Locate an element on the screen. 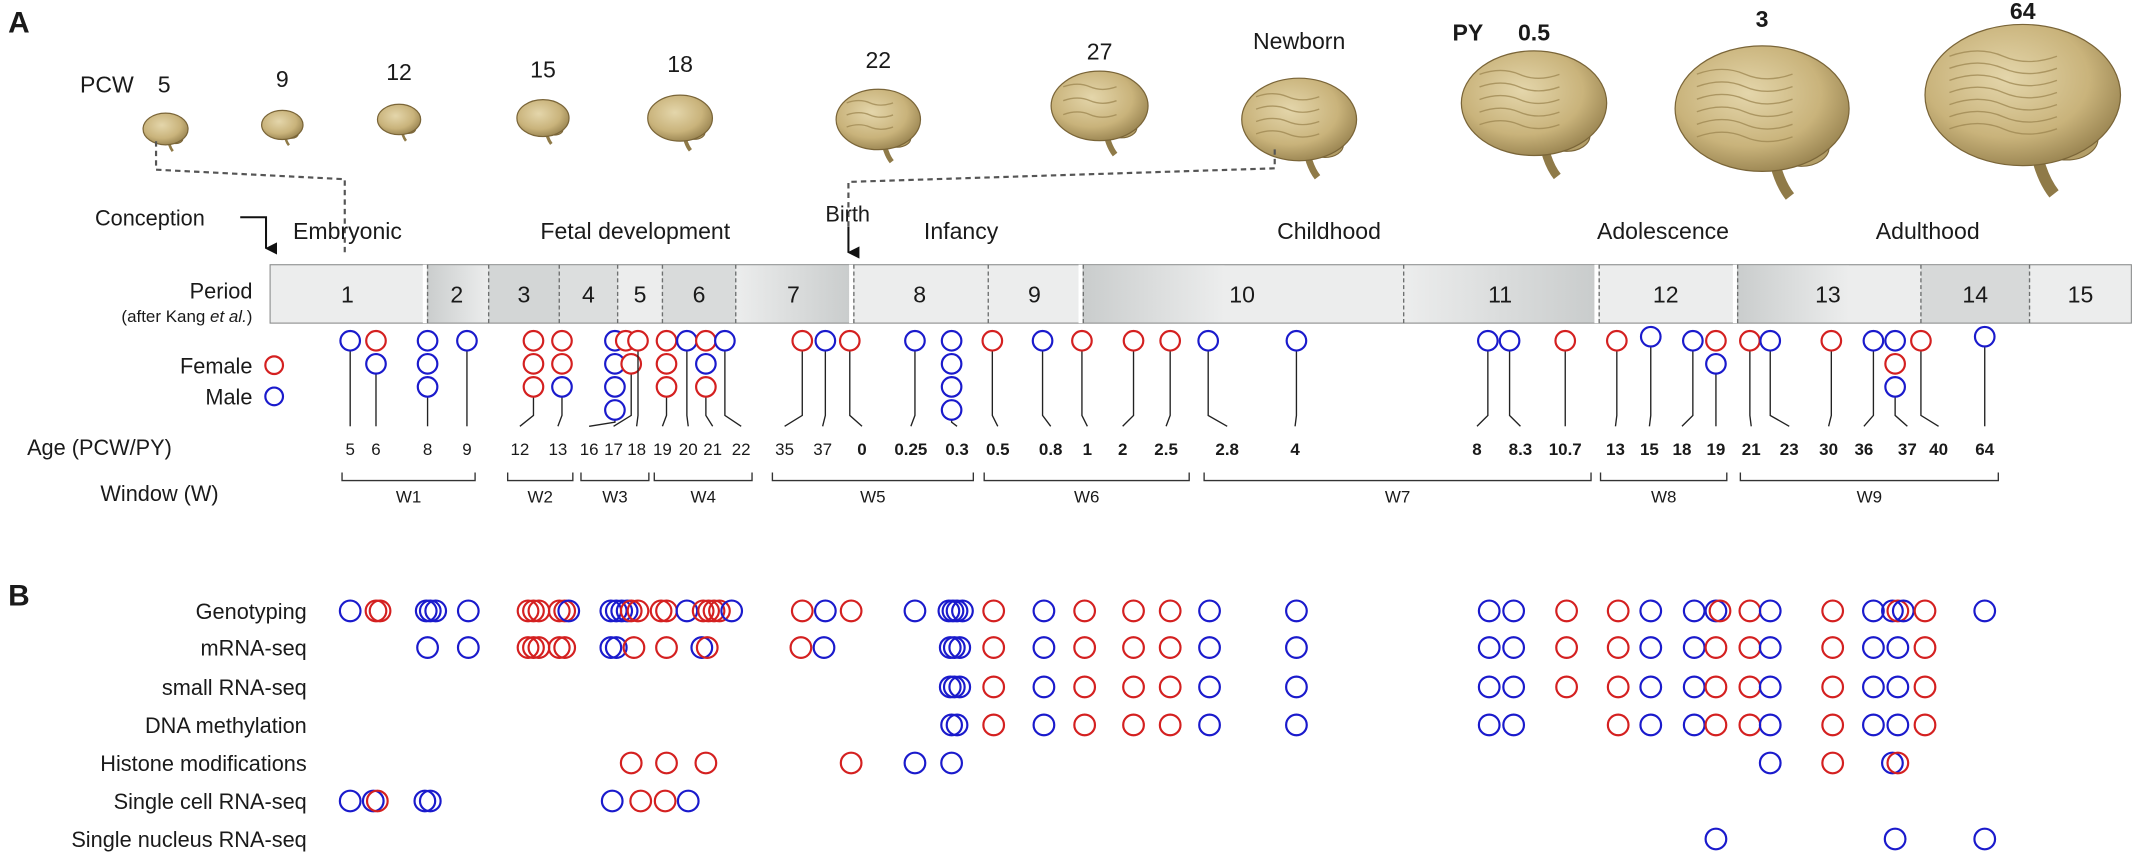 The width and height of the screenshot is (2134, 858). stage-name: Adolescence is located at coordinates (1663, 231).